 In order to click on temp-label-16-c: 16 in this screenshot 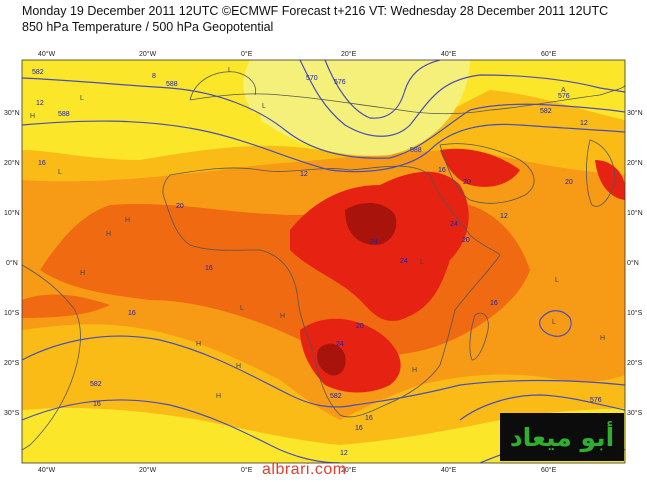, I will do `click(209, 268)`.